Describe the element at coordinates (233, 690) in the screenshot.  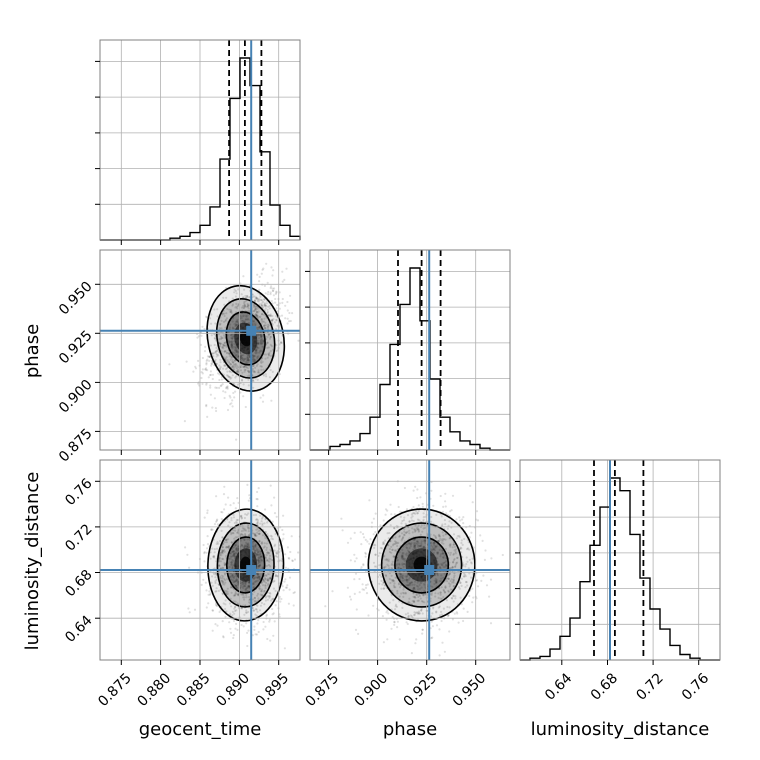
I see `x-tick-label-geocent-time: 0.890` at that location.